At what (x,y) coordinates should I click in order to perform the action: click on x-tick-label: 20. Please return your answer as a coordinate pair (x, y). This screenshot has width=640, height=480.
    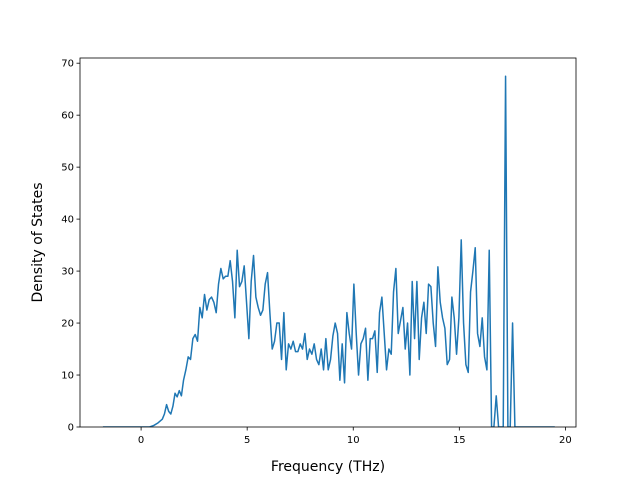
    Looking at the image, I should click on (565, 440).